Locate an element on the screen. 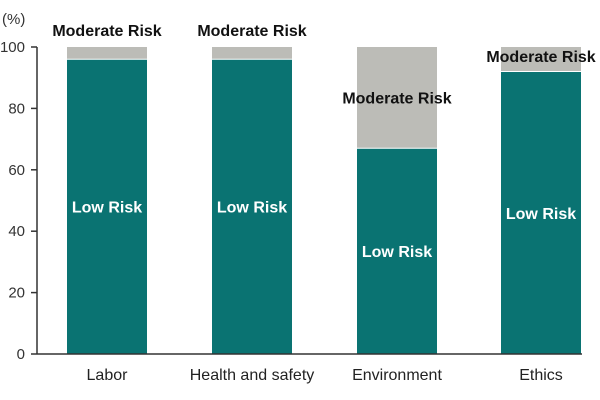  label-health-and-safety-low-risk: Low Risk is located at coordinates (252, 208).